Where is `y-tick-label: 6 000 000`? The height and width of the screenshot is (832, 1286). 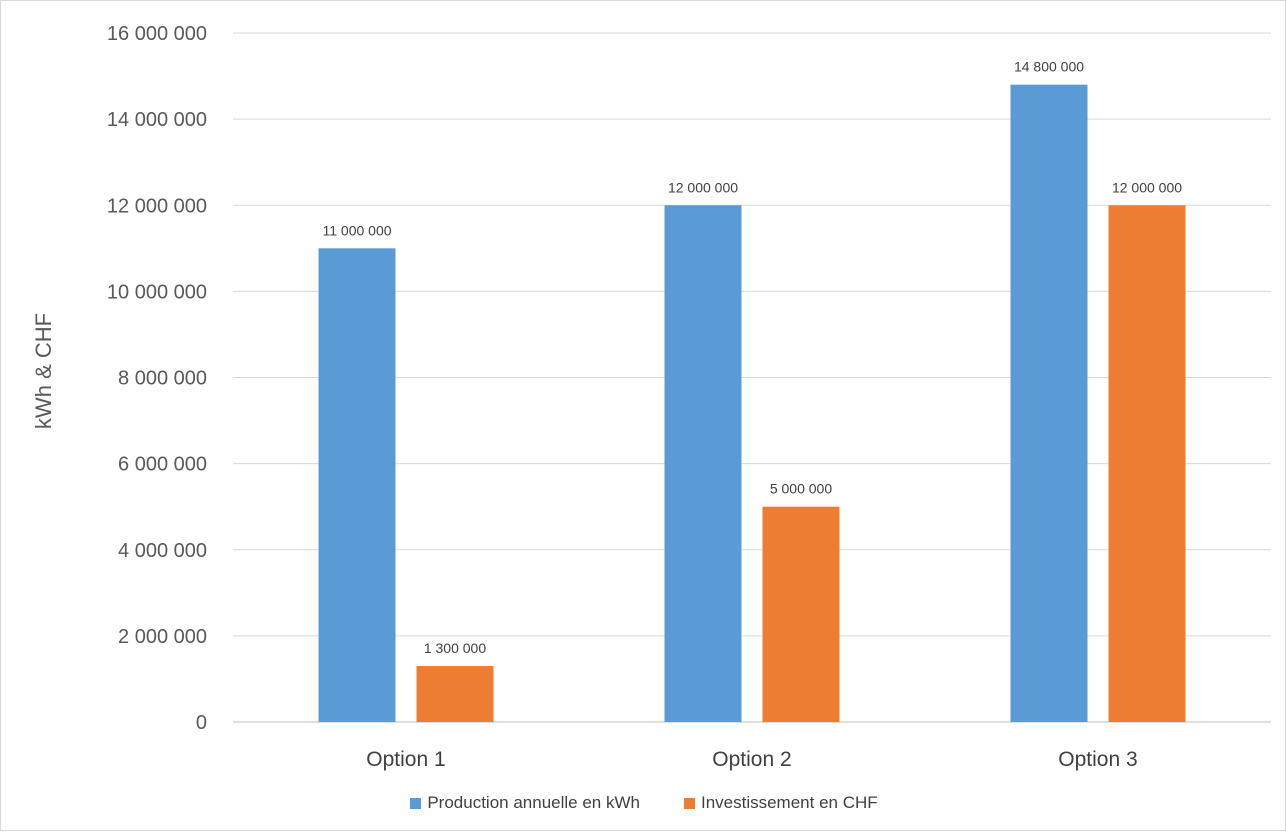
y-tick-label: 6 000 000 is located at coordinates (162, 465).